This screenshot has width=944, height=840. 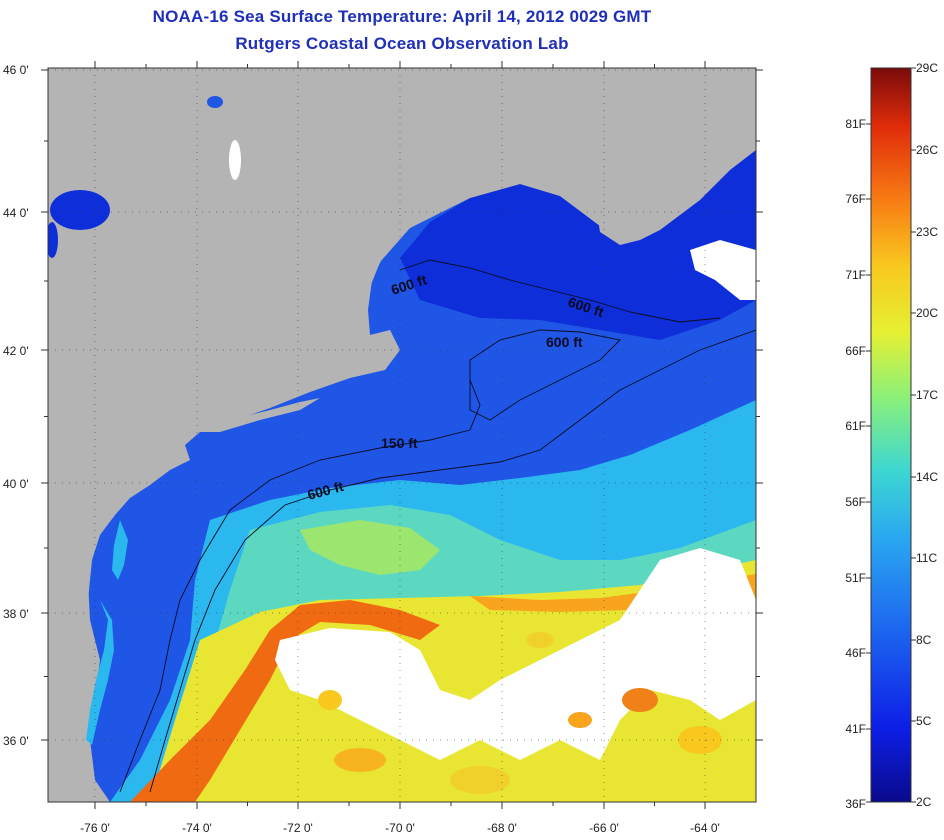 I want to click on cb-label-81f: 81F, so click(x=855, y=124).